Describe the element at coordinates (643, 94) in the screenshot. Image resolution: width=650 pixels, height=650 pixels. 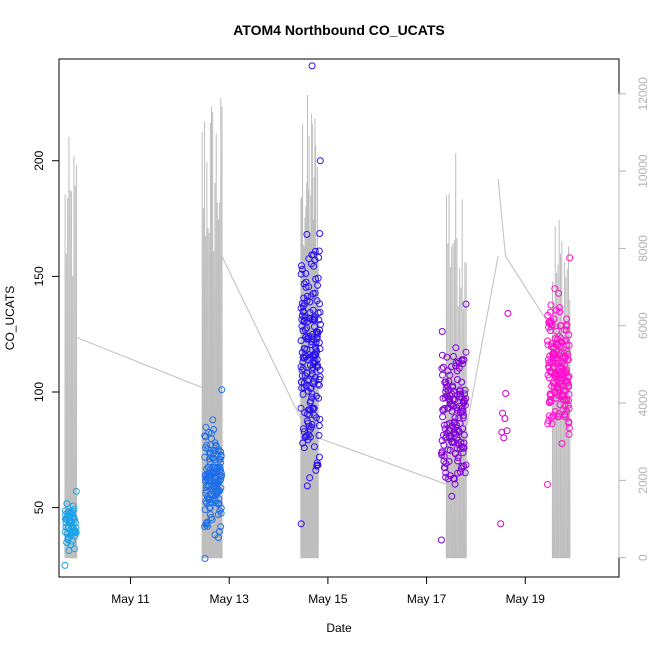
I see `y2-tick-label: 12000` at that location.